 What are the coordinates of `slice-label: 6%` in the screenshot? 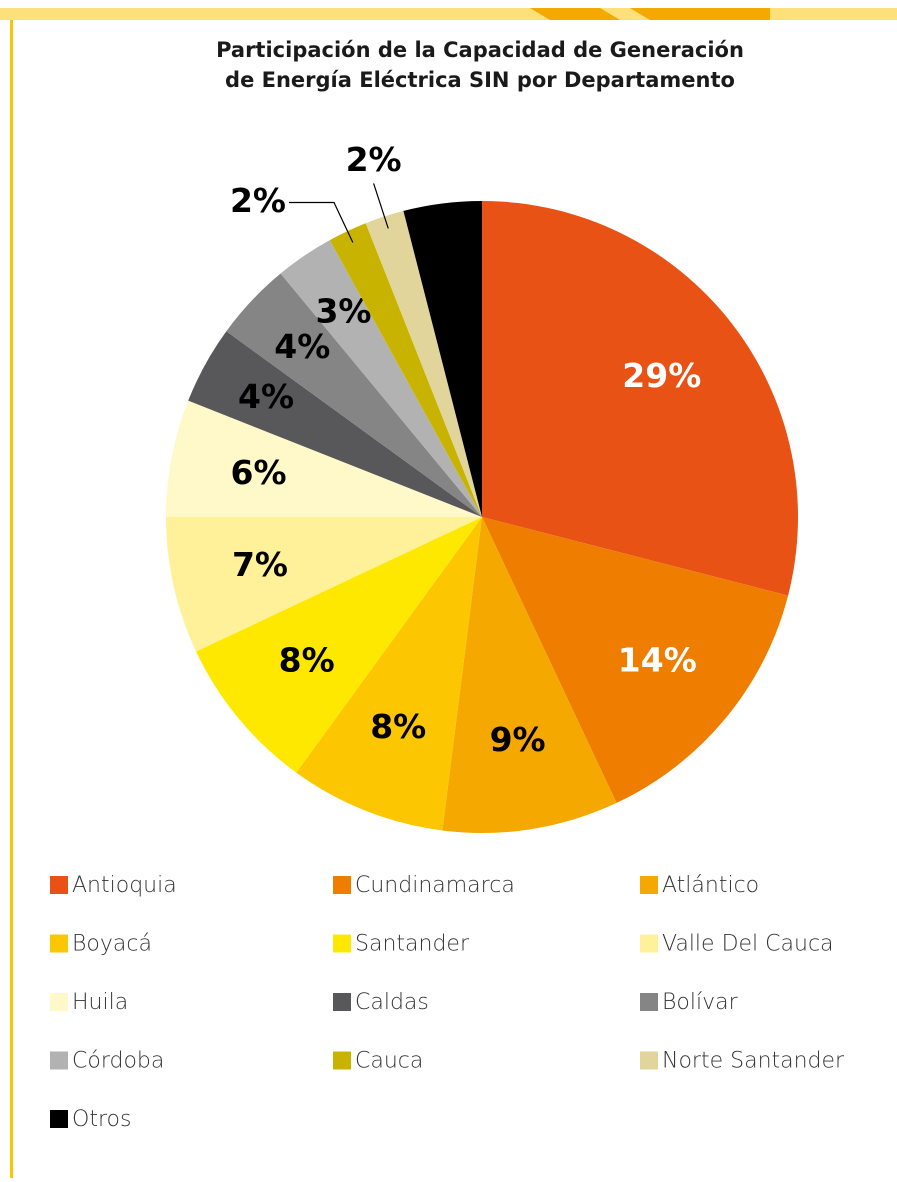 It's located at (258, 472).